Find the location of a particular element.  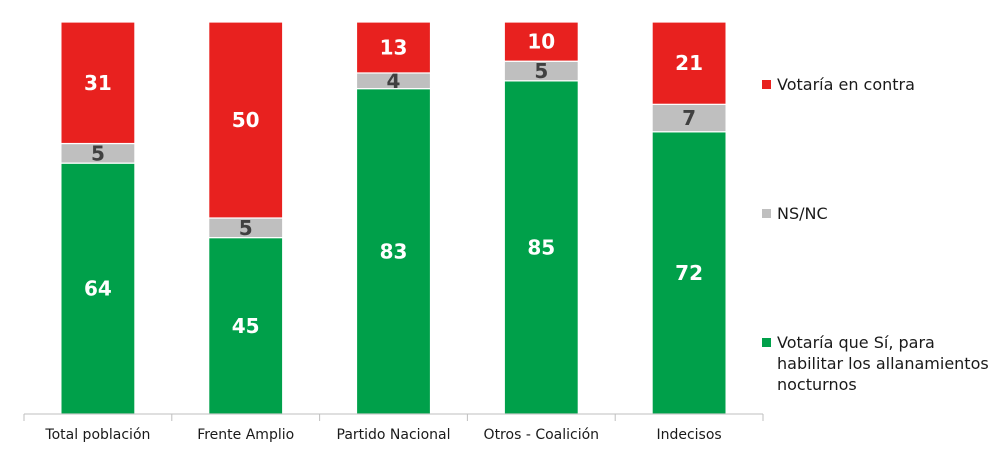

bar-segment-partido-nacional-s0 is located at coordinates (393, 251).